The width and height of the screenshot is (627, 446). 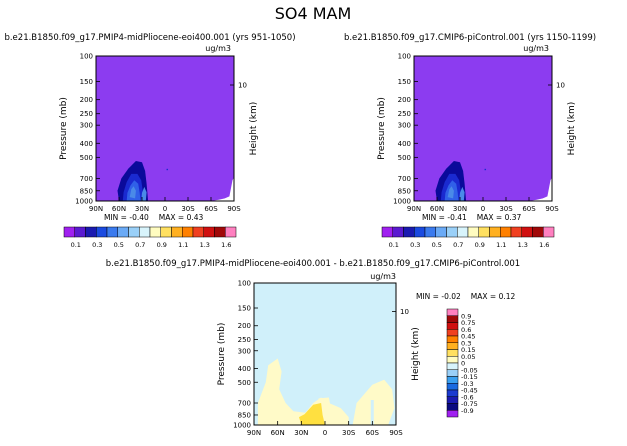 What do you see at coordinates (467, 411) in the screenshot?
I see `colorbar-label: -0.9` at bounding box center [467, 411].